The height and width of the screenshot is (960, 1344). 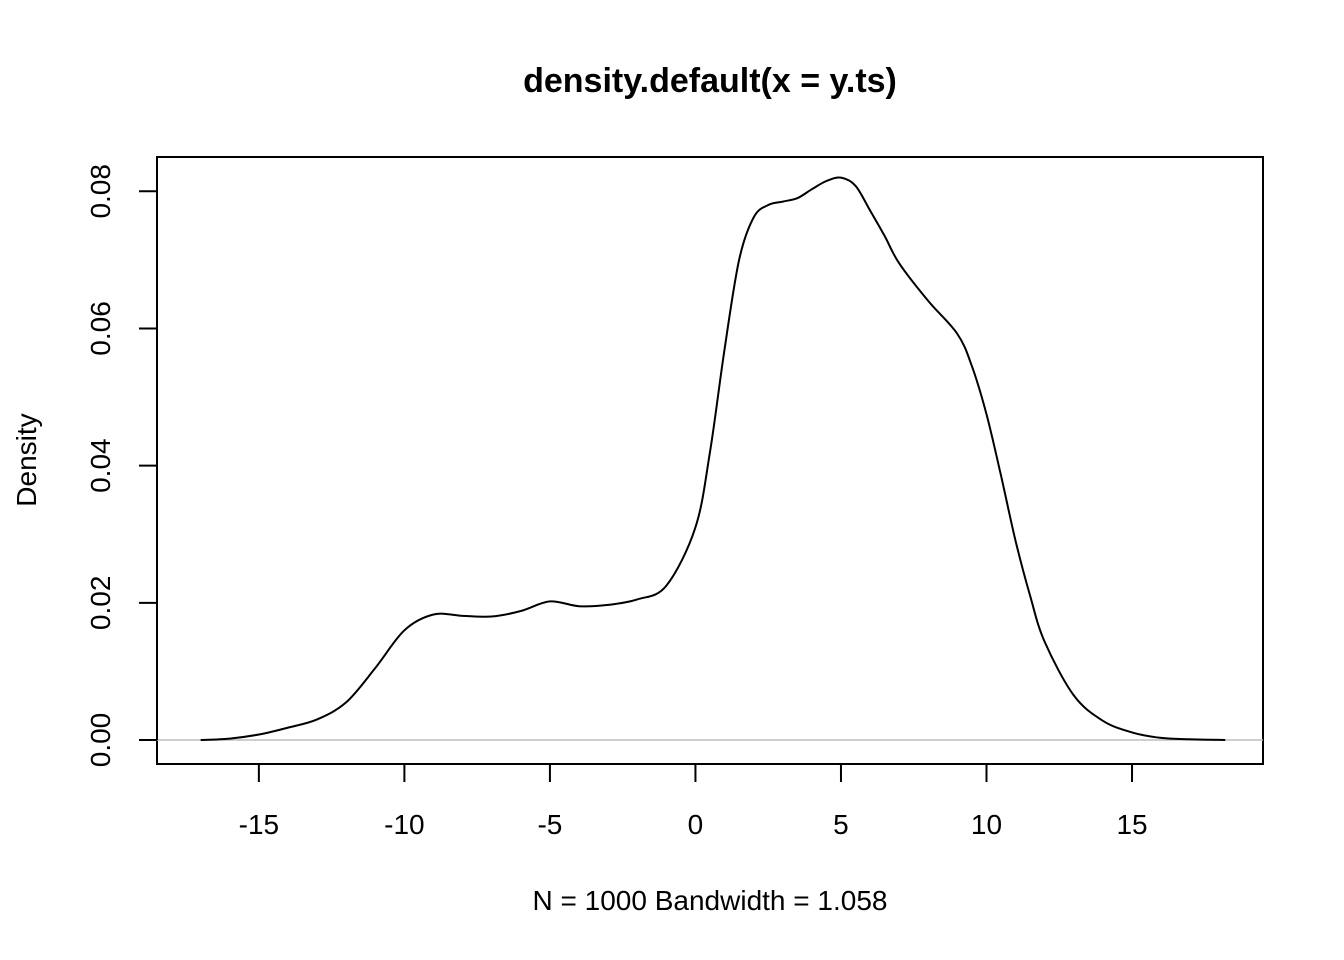 I want to click on x-tick-label: 15, so click(x=1131, y=824).